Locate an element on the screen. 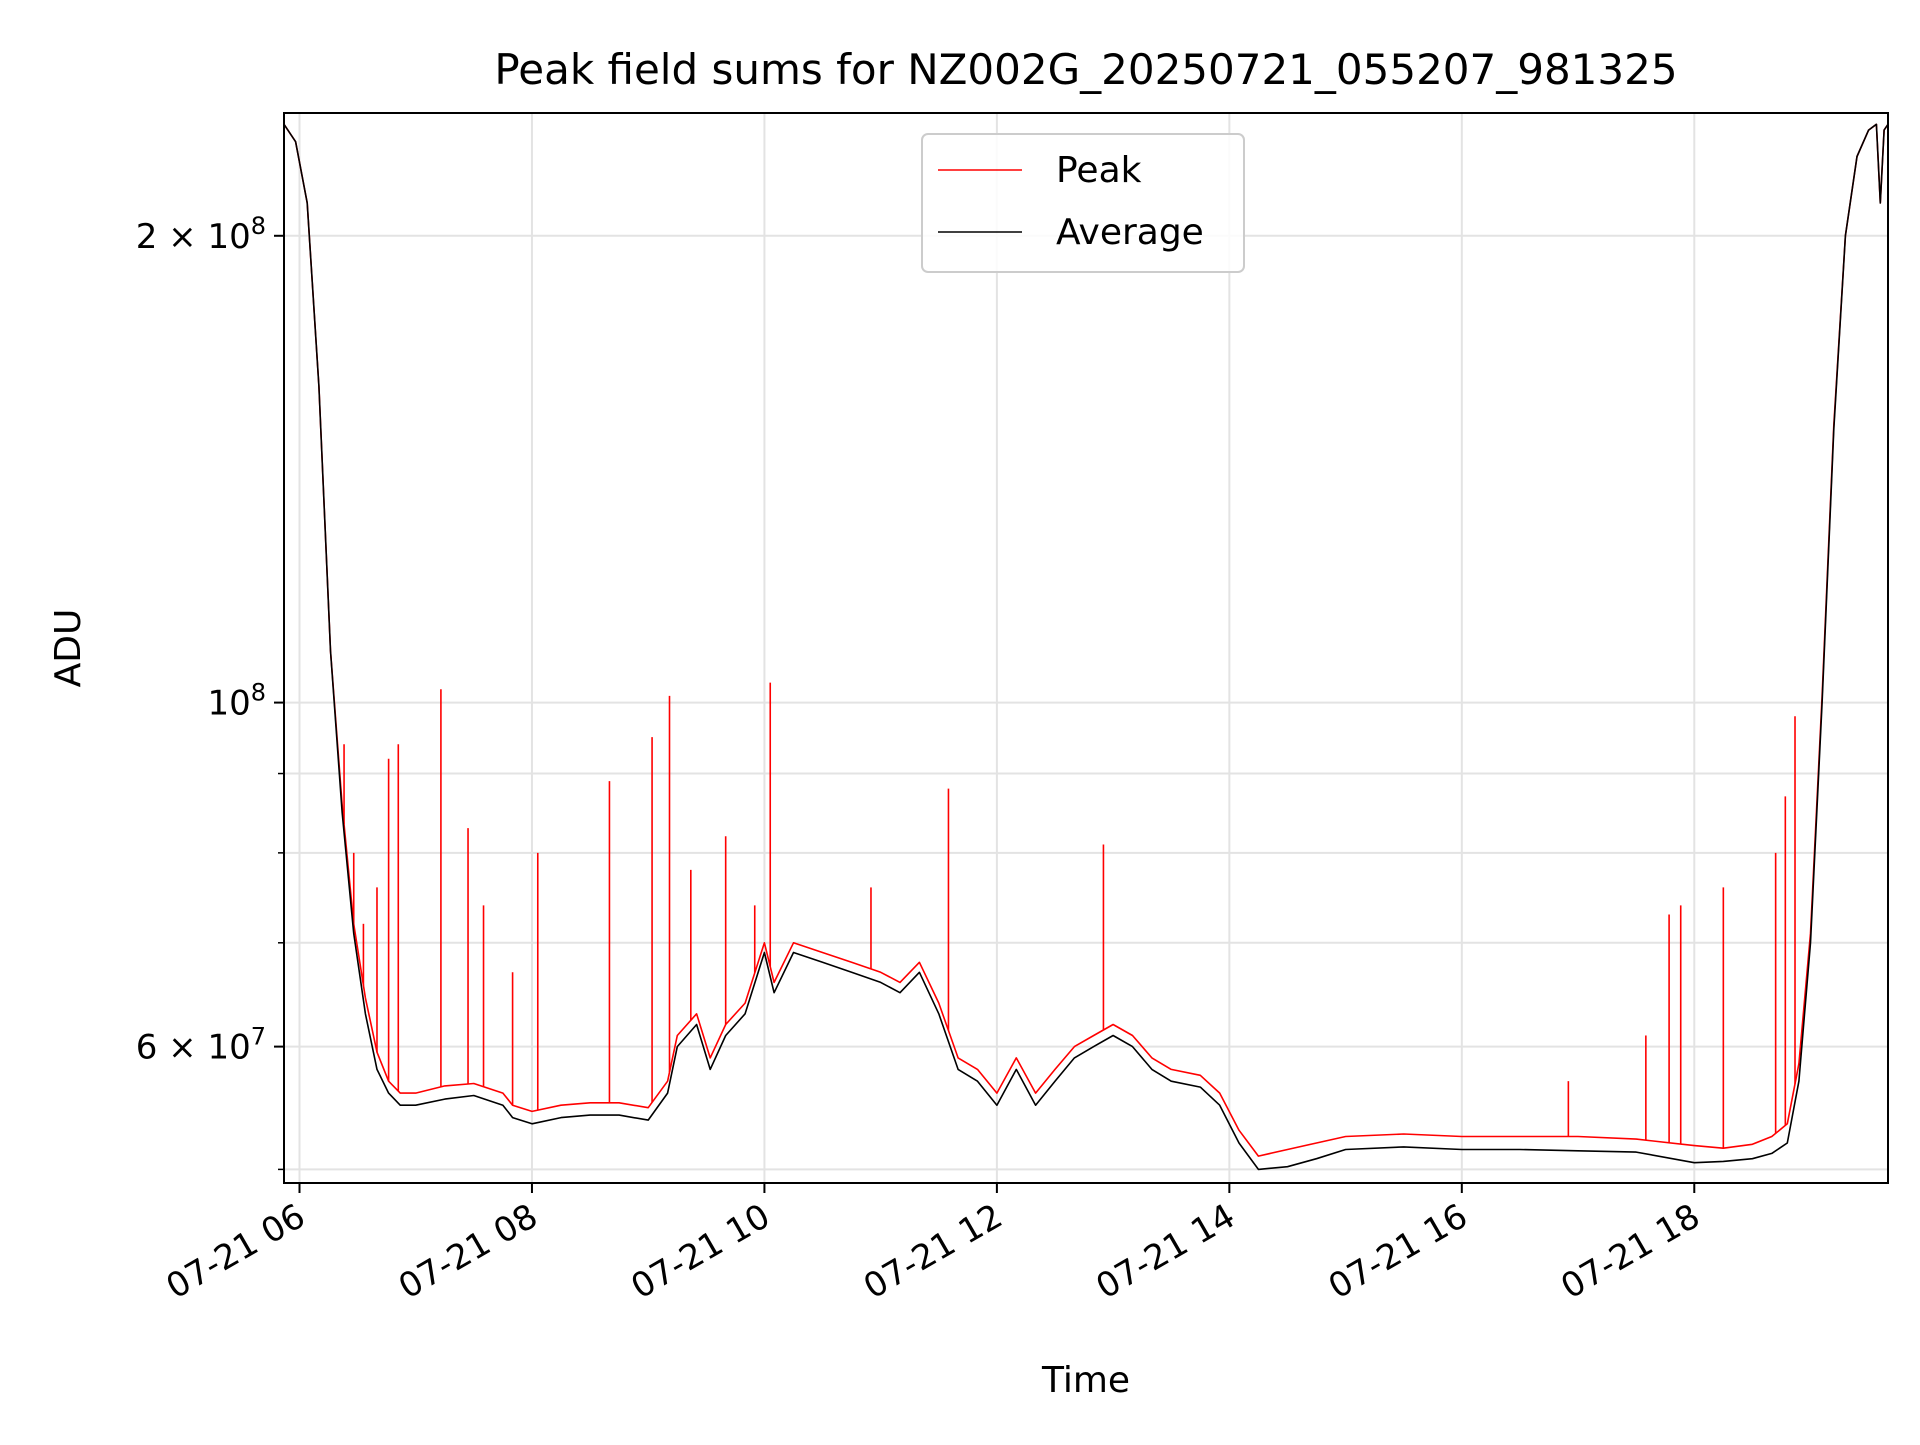  y-tick-label: 108 is located at coordinates (236, 701).